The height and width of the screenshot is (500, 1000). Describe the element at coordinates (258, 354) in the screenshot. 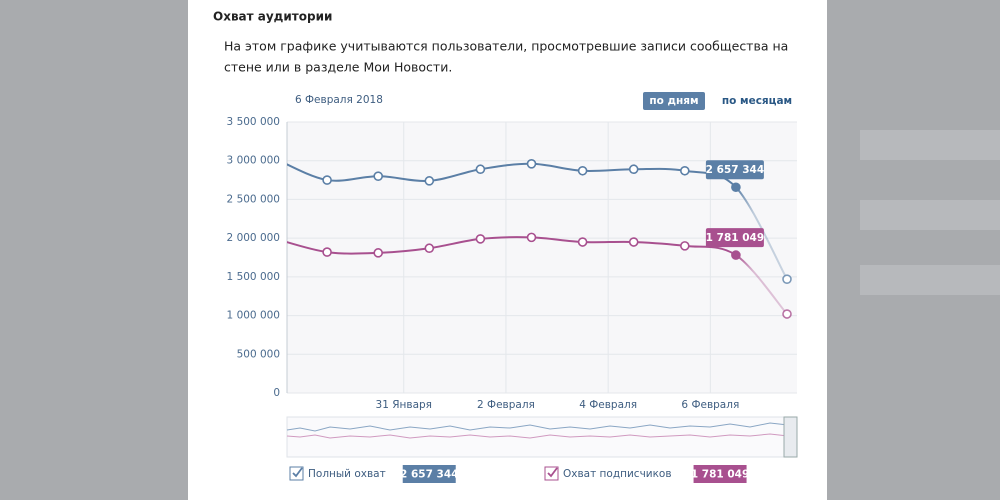

I see `y-tick-label: 500 000` at that location.